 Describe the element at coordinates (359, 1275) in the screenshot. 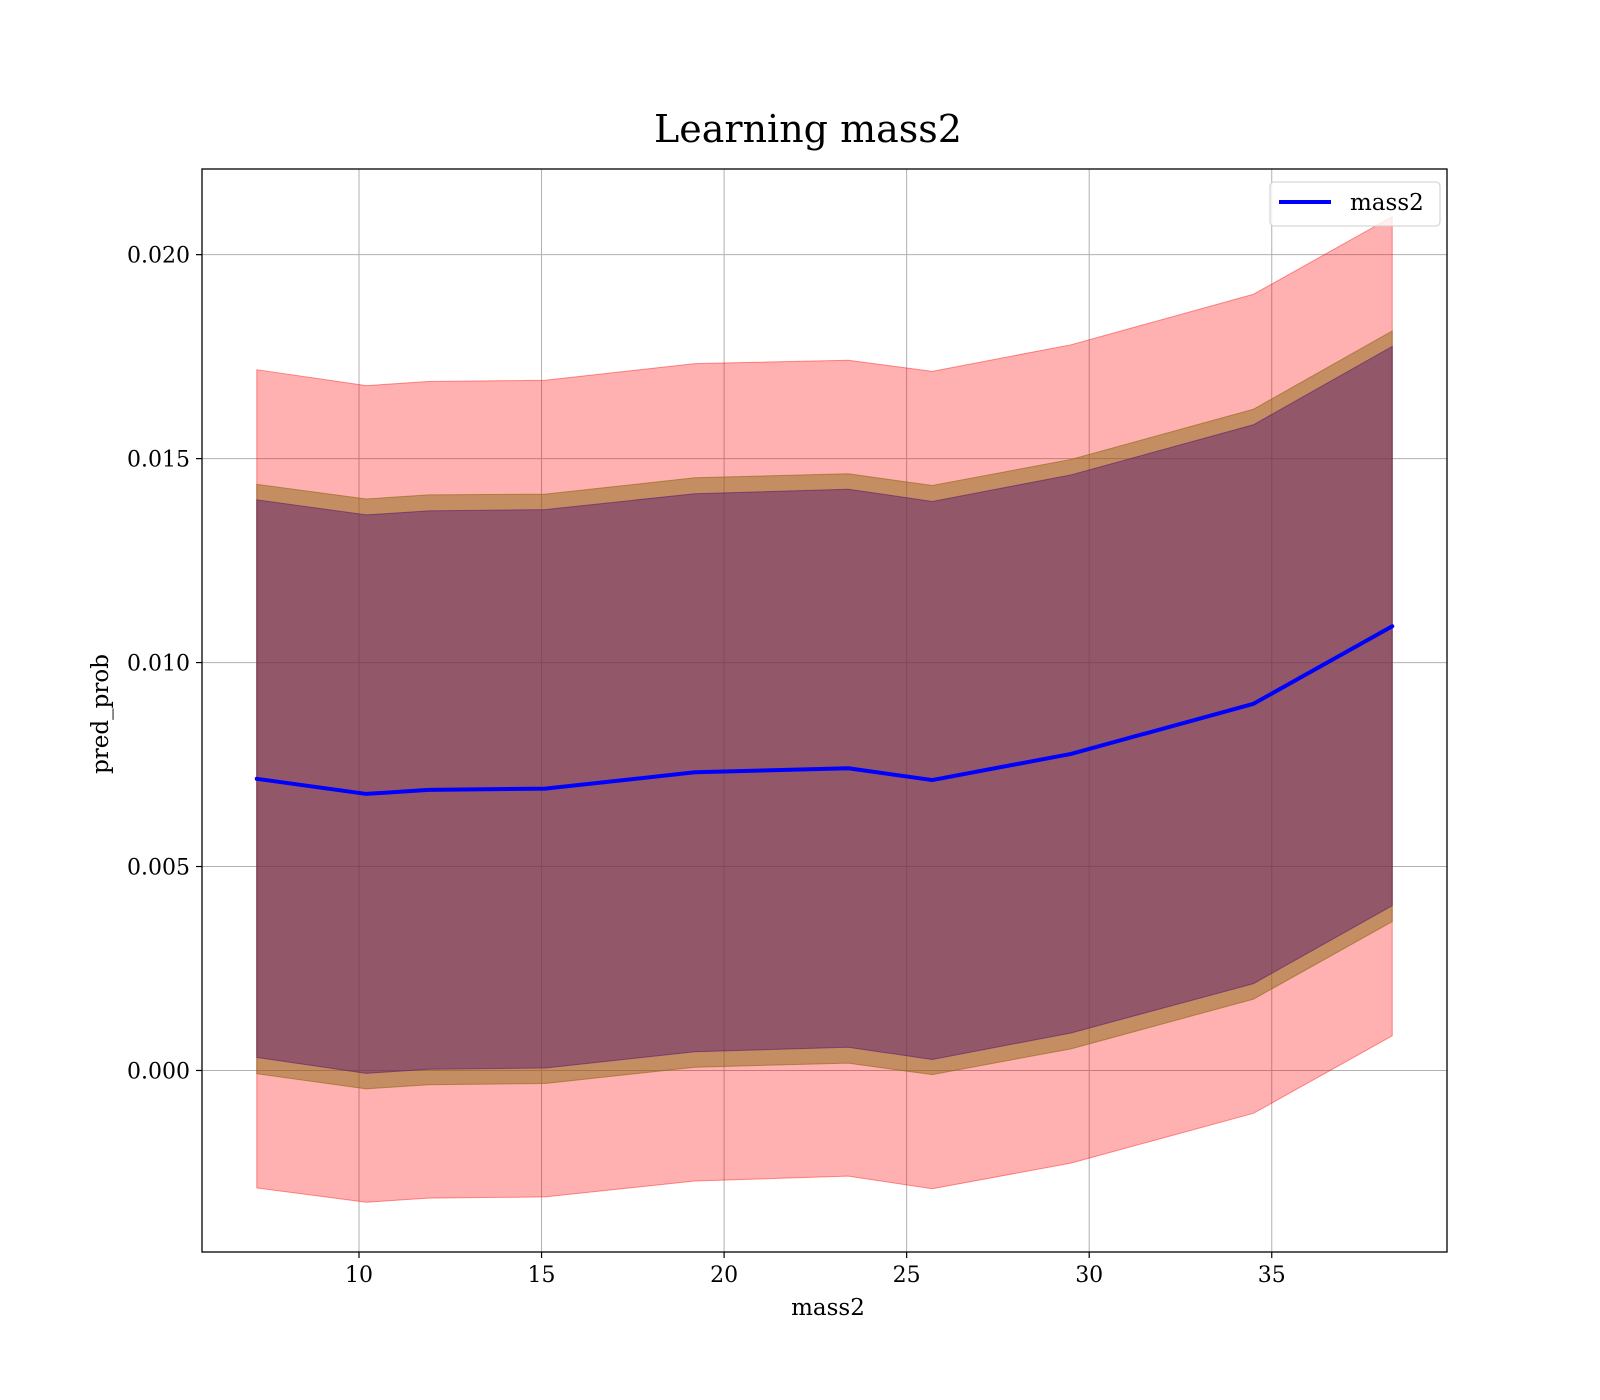

I see `x-tick-label: 10` at that location.